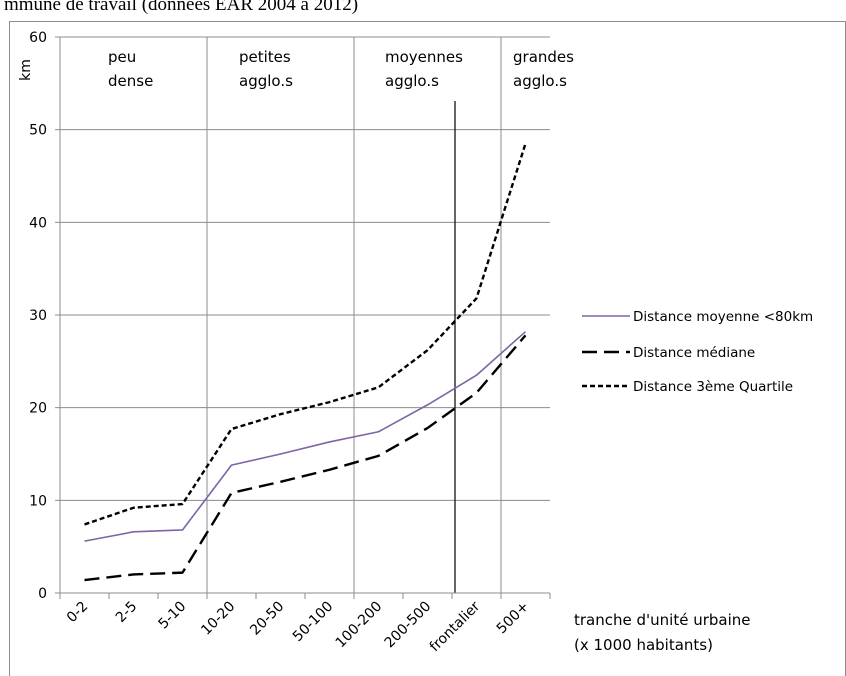 The width and height of the screenshot is (846, 676). I want to click on band-label: peu, so click(122, 57).